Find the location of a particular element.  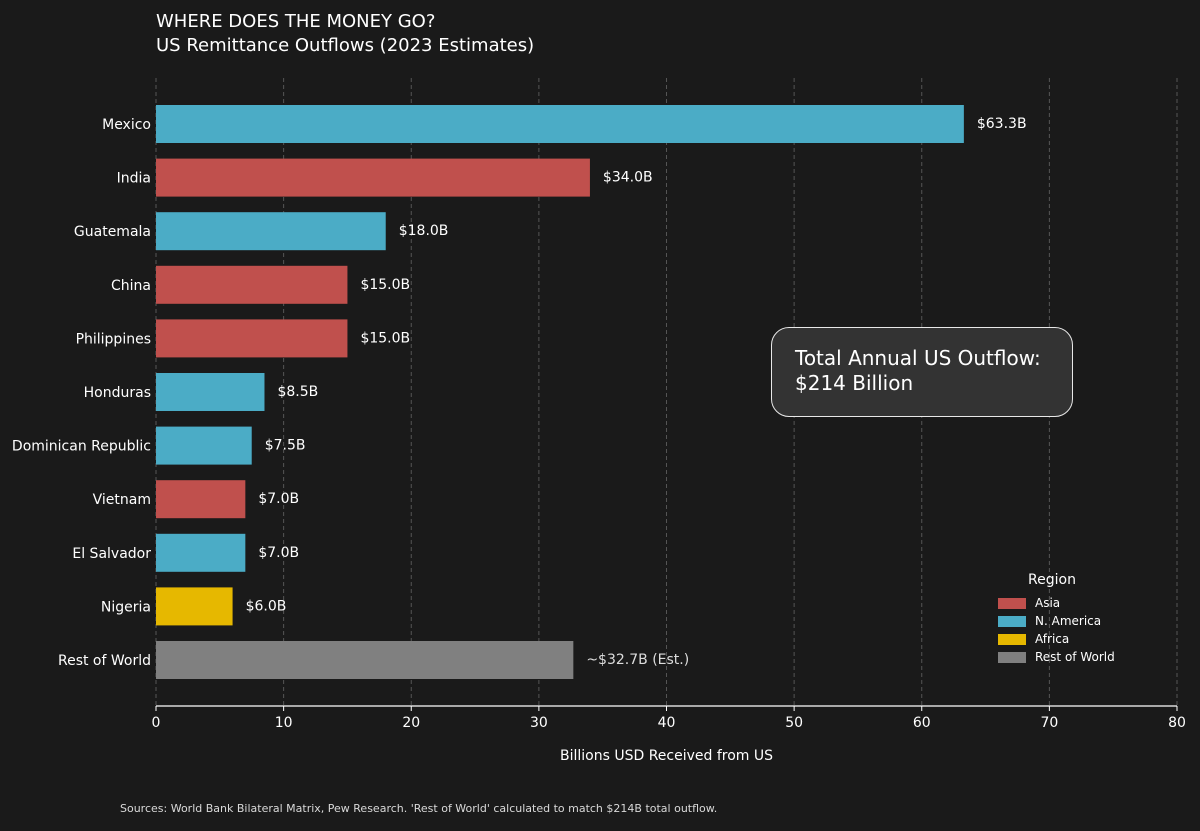

data-label: $34.0B is located at coordinates (628, 178).